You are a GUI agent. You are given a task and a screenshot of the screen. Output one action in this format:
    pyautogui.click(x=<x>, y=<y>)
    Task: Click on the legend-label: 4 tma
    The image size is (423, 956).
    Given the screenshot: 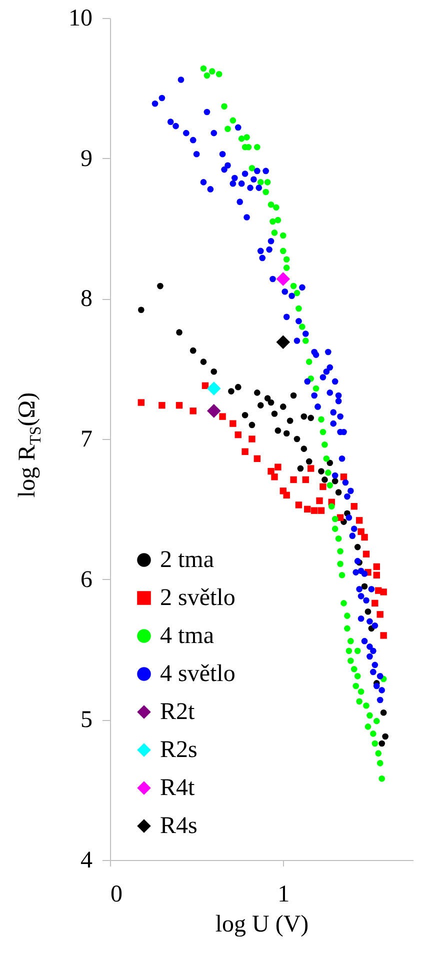 What is the action you would take?
    pyautogui.click(x=187, y=636)
    